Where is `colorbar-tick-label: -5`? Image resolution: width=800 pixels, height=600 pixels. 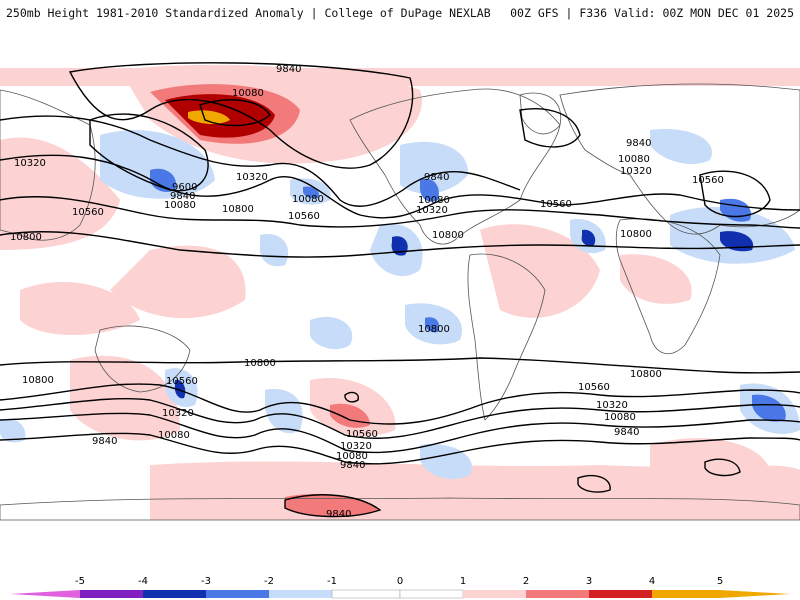 colorbar-tick-label: -5 is located at coordinates (80, 581).